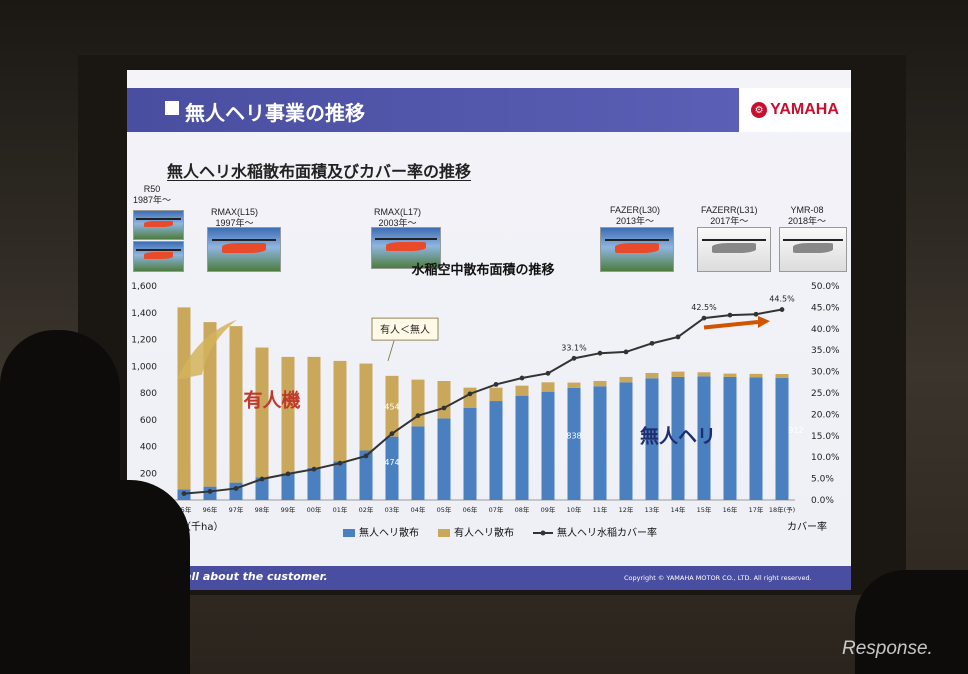 The height and width of the screenshot is (674, 968). What do you see at coordinates (825, 437) in the screenshot?
I see `y-right-tick-label: 15.0%` at bounding box center [825, 437].